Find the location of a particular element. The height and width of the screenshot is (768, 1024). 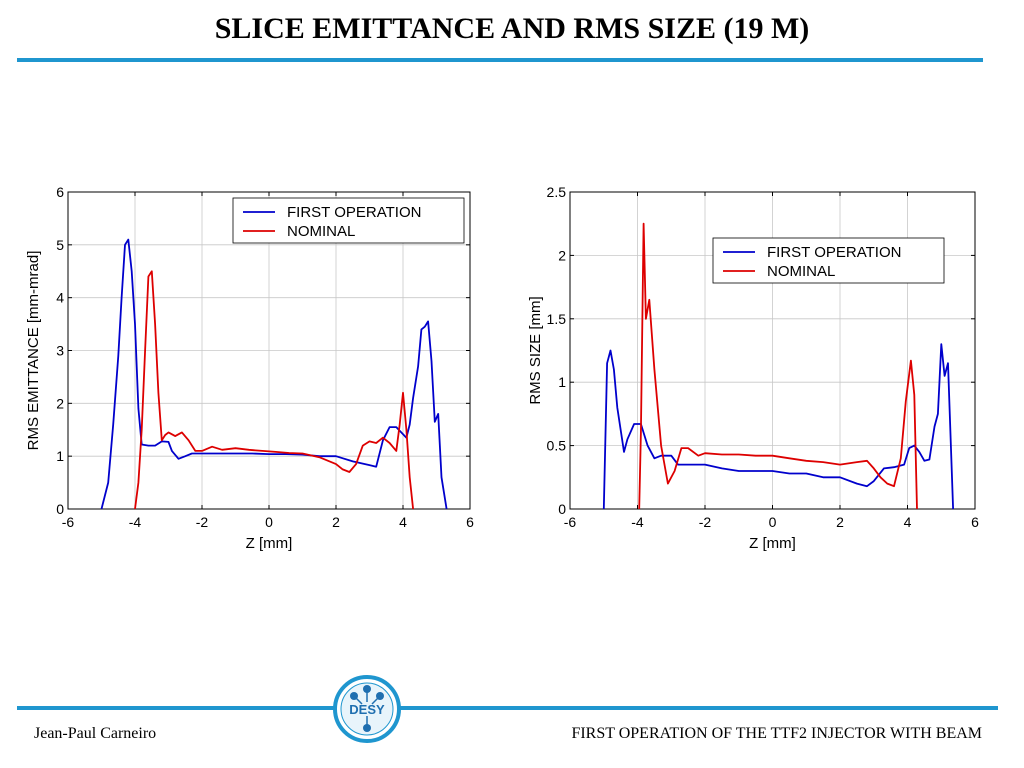

y-tick-label: 5 is located at coordinates (60, 245).